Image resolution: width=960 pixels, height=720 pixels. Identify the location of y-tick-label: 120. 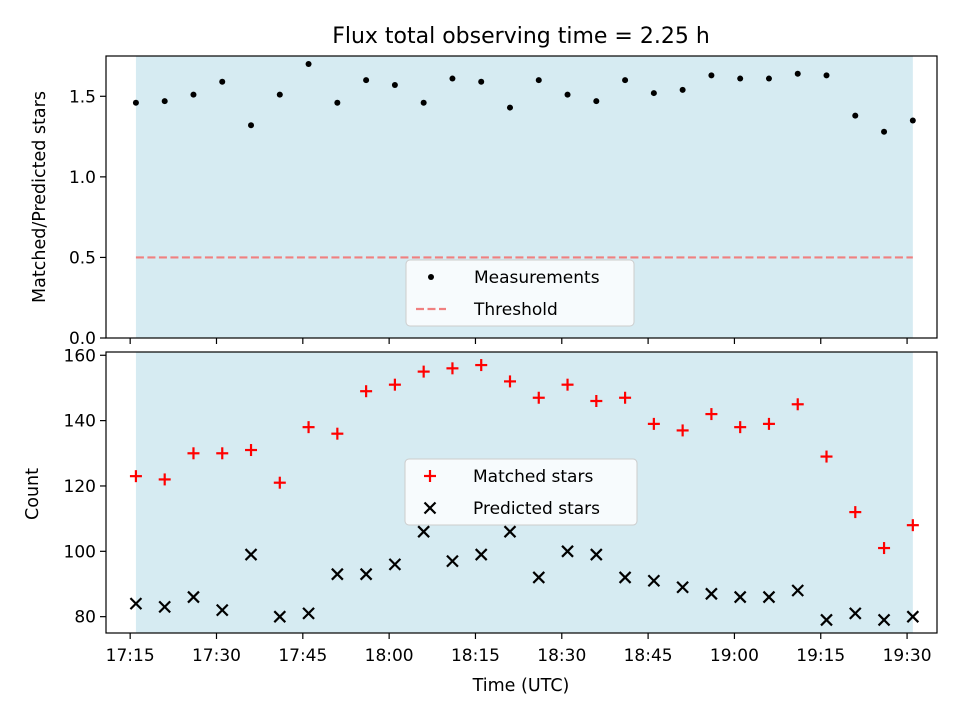
(80, 487).